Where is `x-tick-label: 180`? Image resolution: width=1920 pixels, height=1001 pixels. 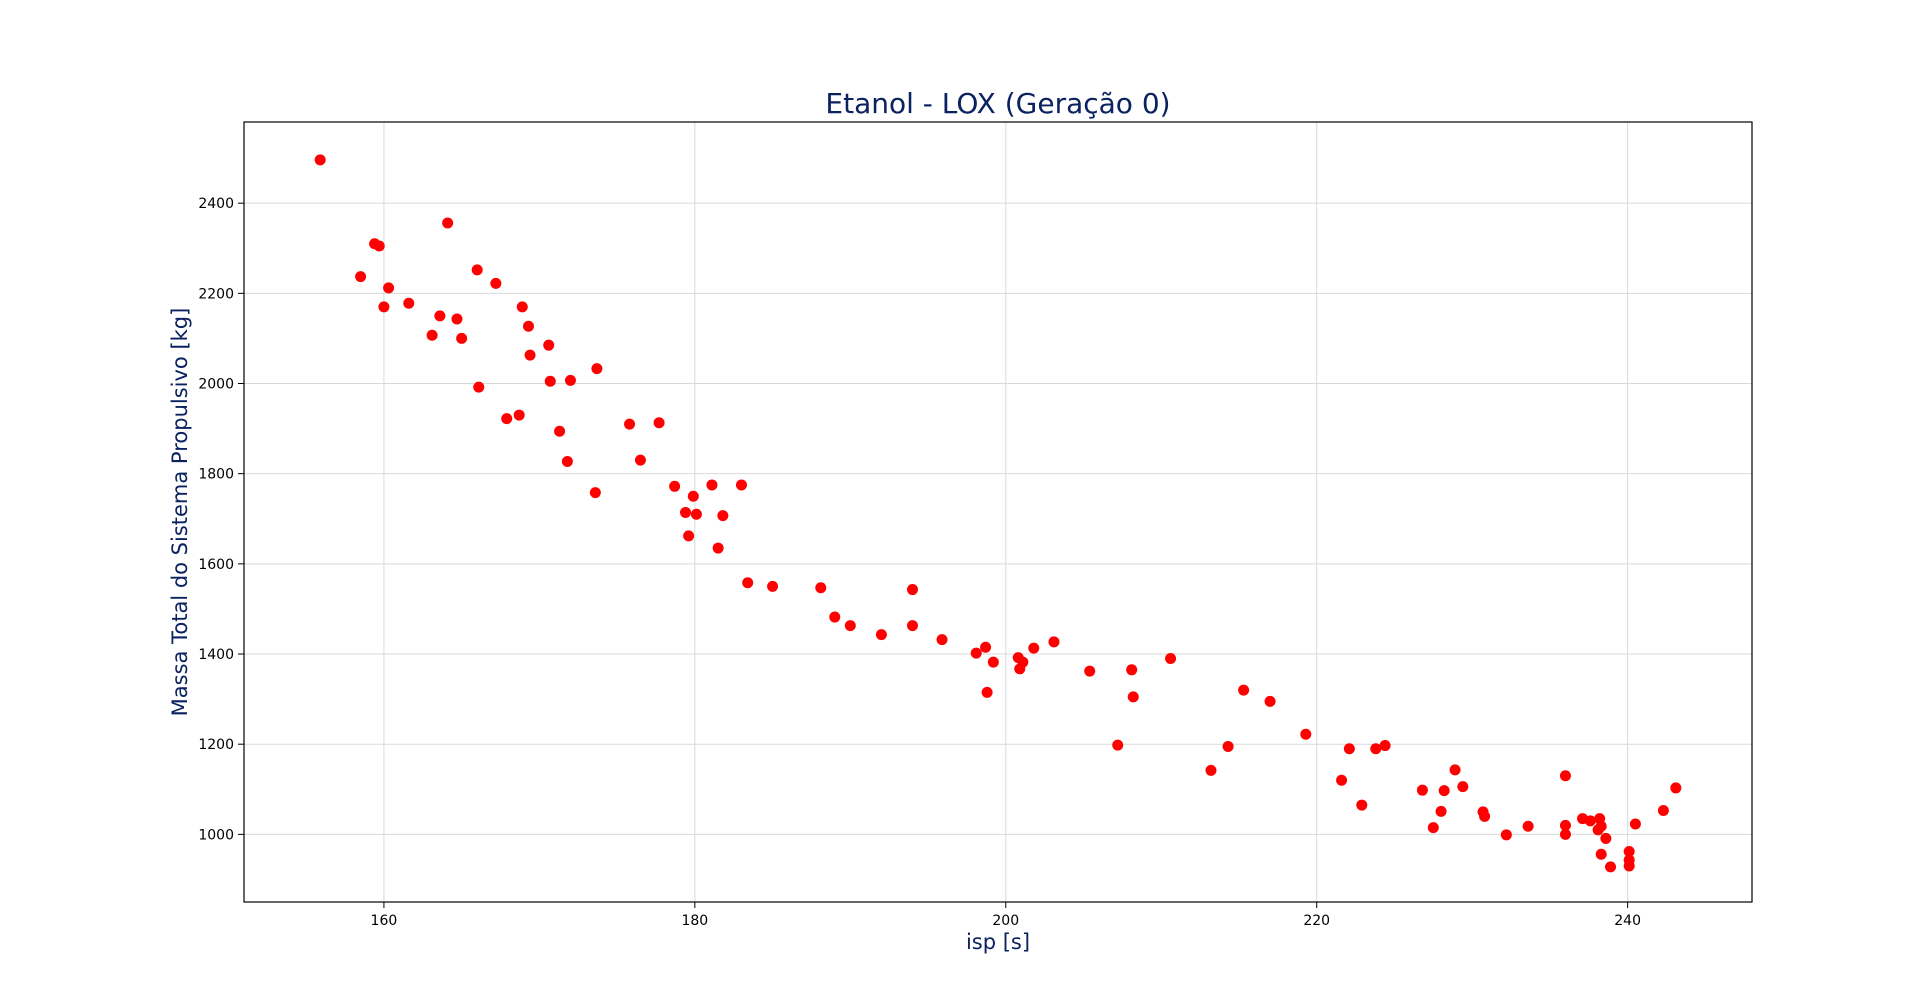
x-tick-label: 180 is located at coordinates (694, 921).